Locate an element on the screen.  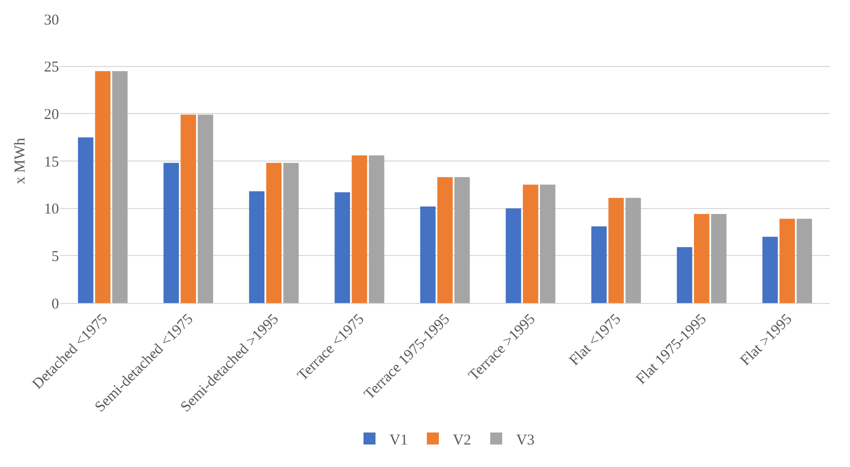
y-tick-label: 0 is located at coordinates (55, 304).